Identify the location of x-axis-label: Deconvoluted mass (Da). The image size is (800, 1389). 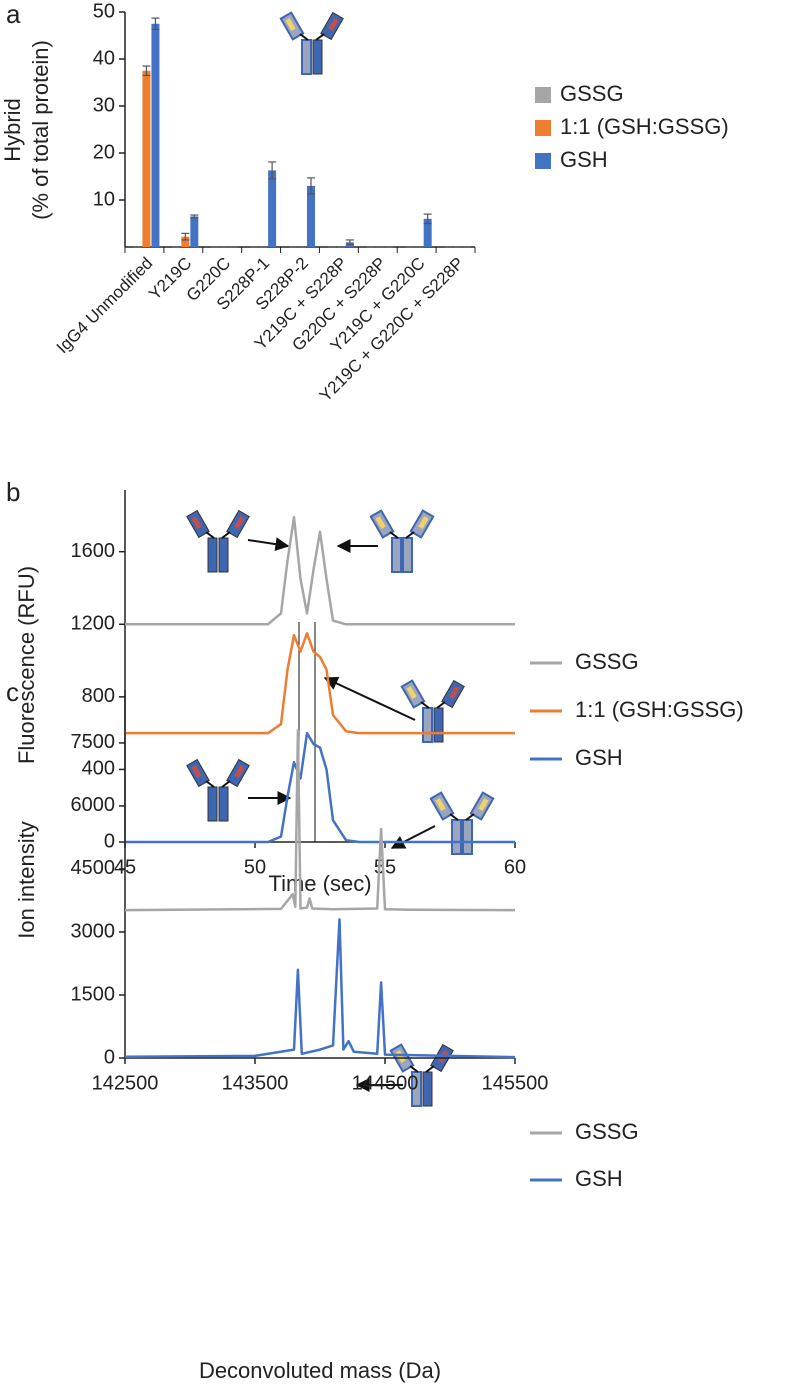
(320, 1370).